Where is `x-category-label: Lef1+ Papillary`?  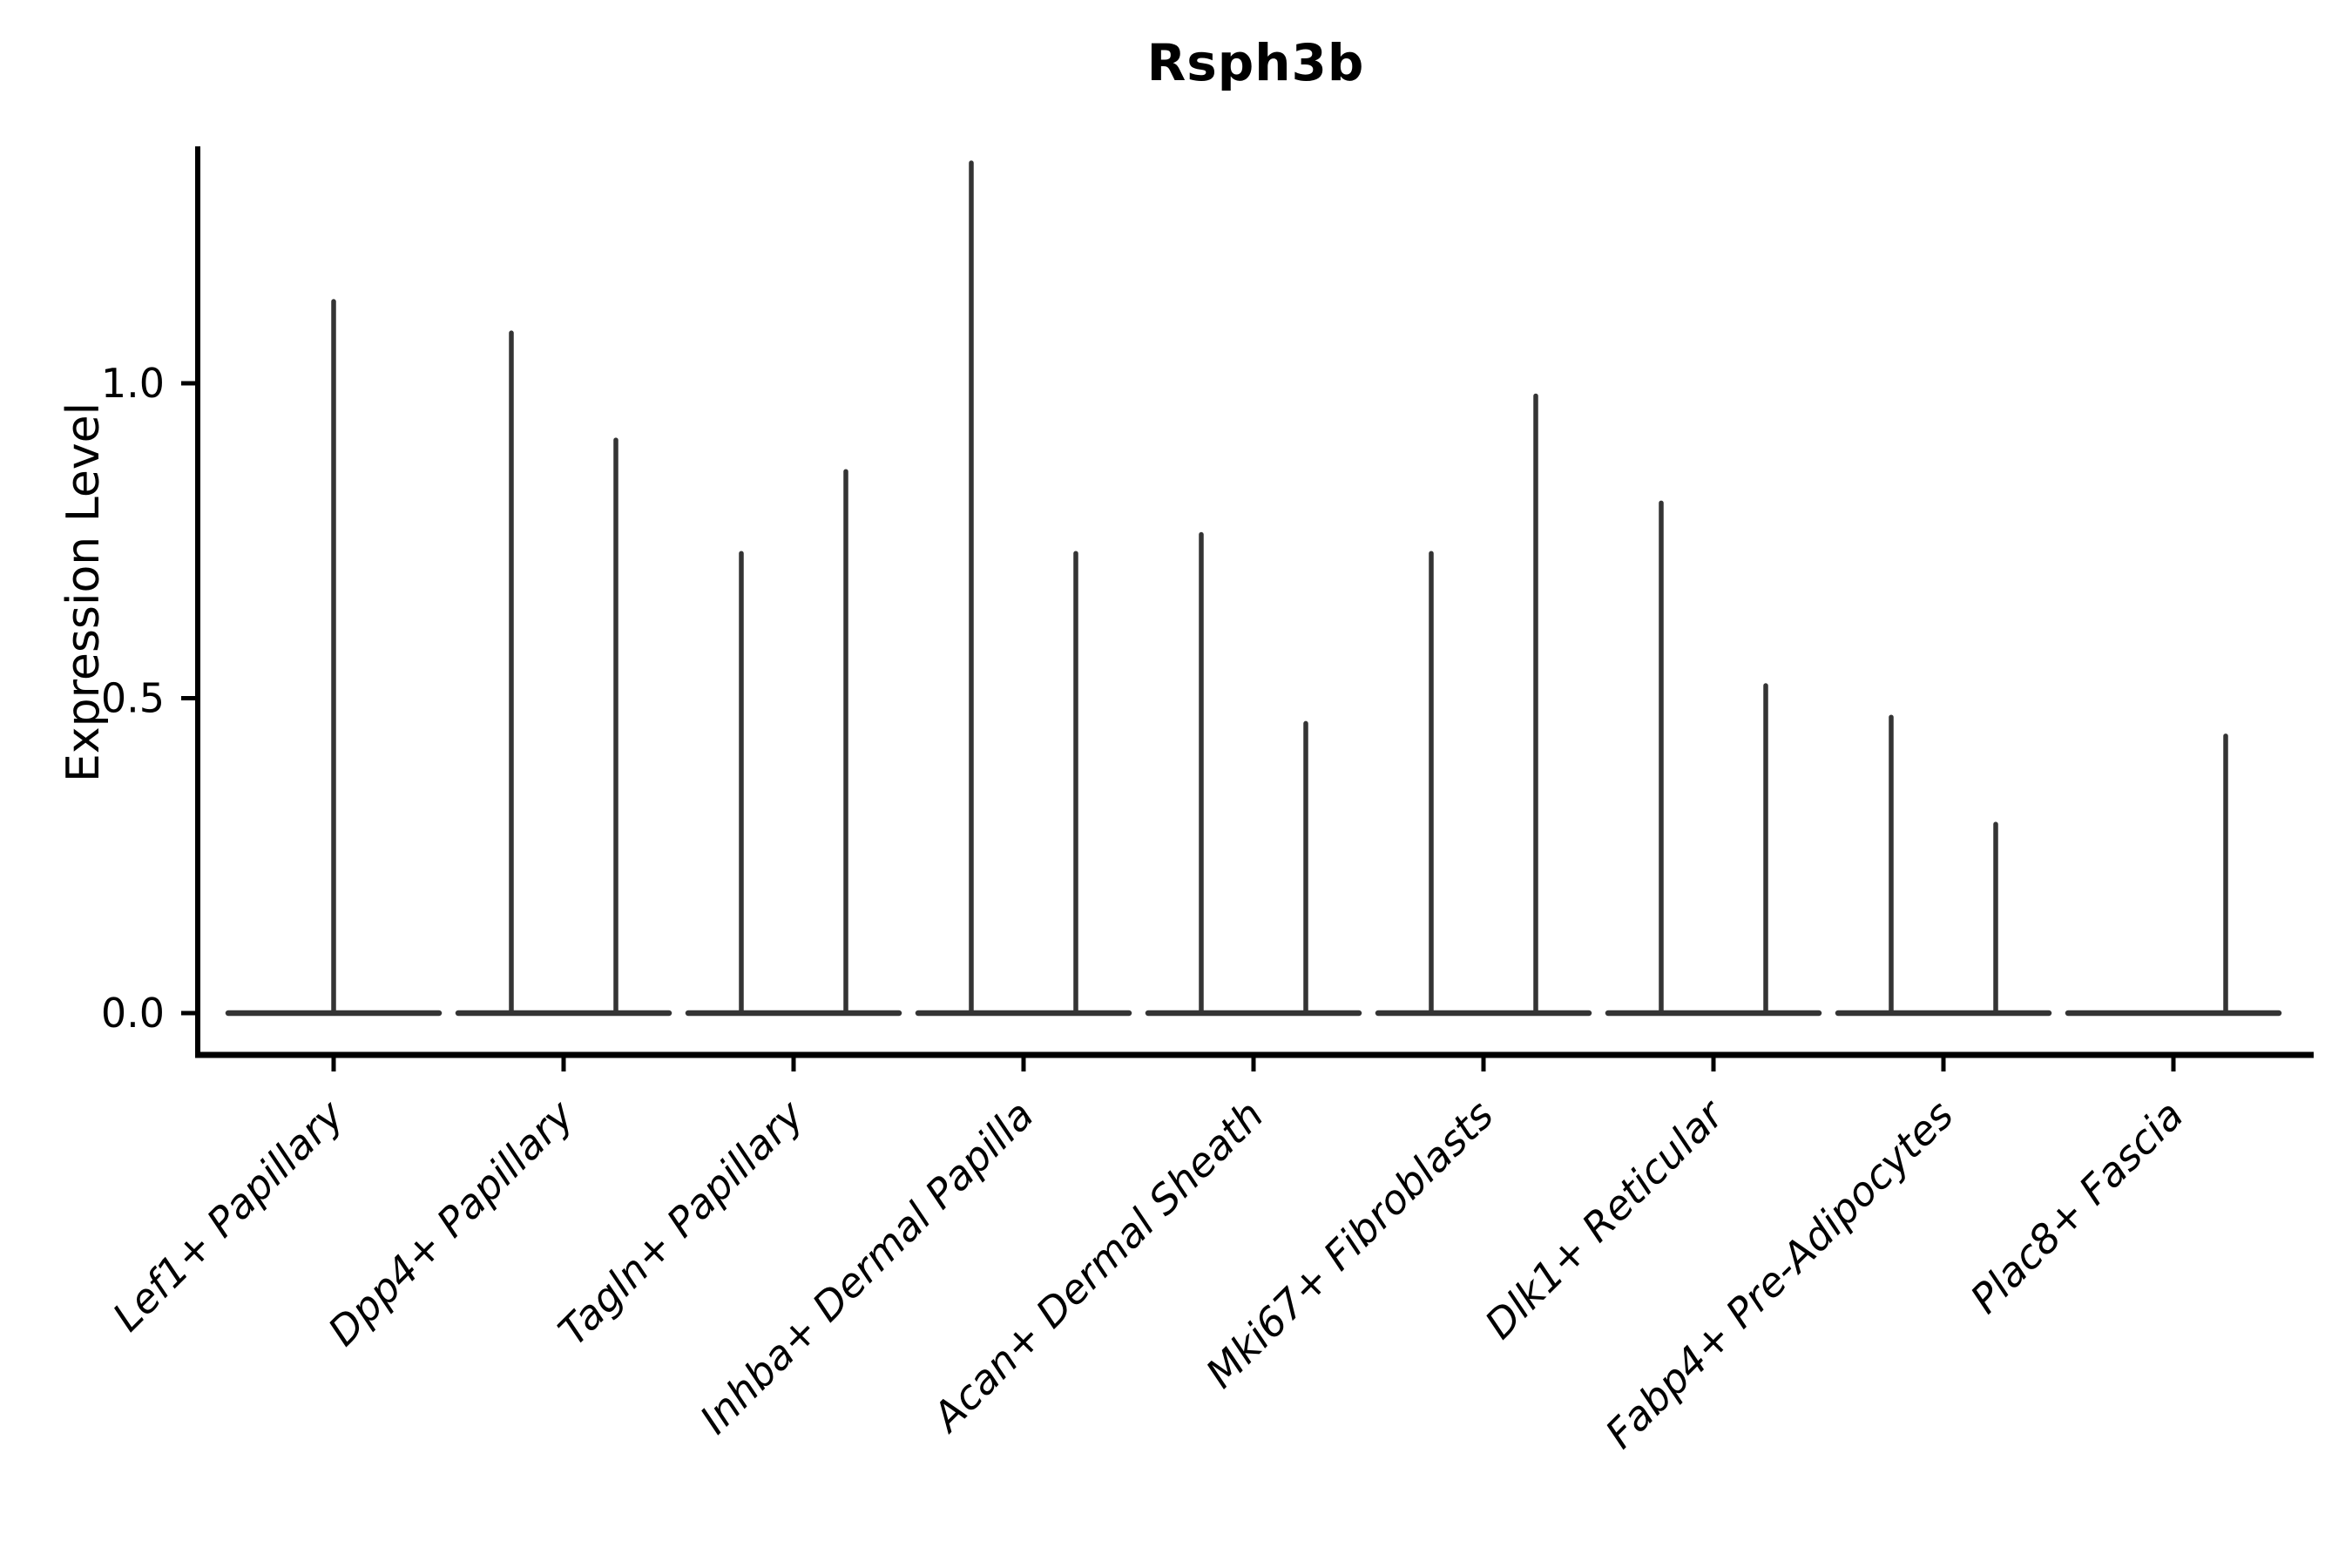 x-category-label: Lef1+ Papillary is located at coordinates (228, 1215).